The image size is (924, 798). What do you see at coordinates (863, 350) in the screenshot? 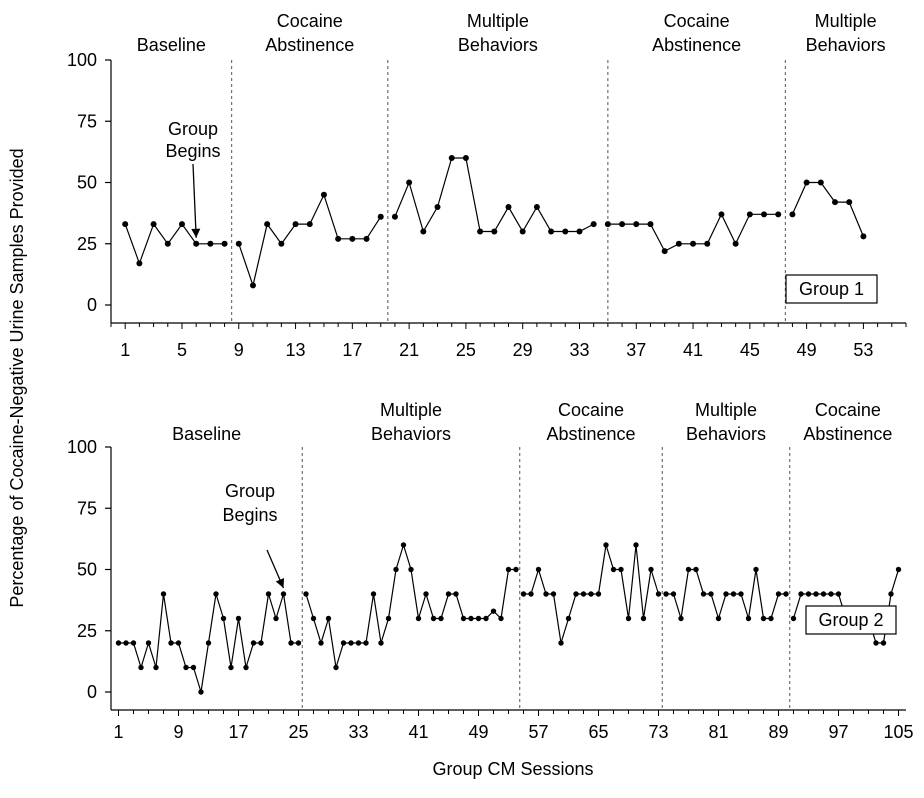
I see `x-tick-label: 53` at bounding box center [863, 350].